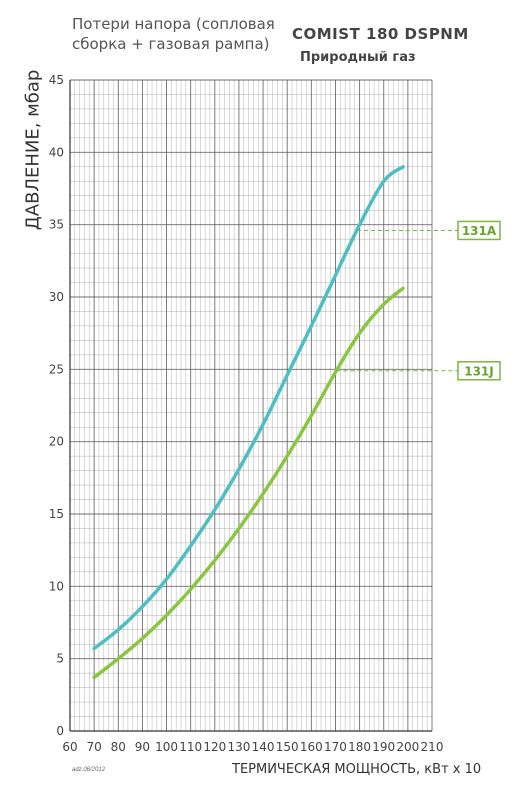 This screenshot has height=800, width=525. What do you see at coordinates (56, 152) in the screenshot?
I see `y-tick-label: 40` at bounding box center [56, 152].